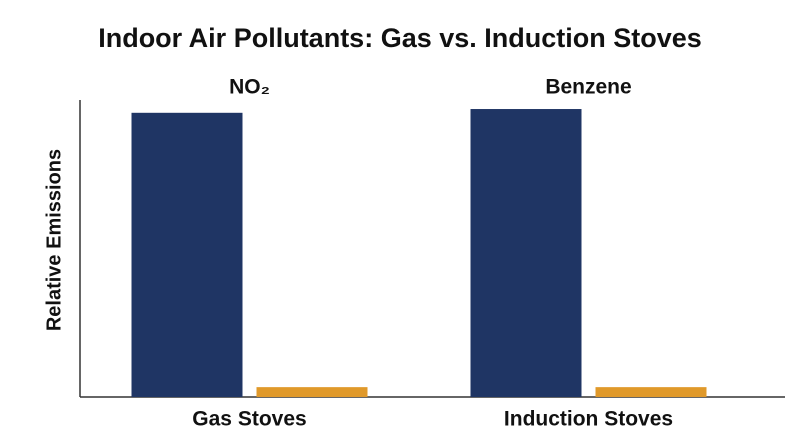  Describe the element at coordinates (249, 87) in the screenshot. I see `group-title: NO₂` at that location.